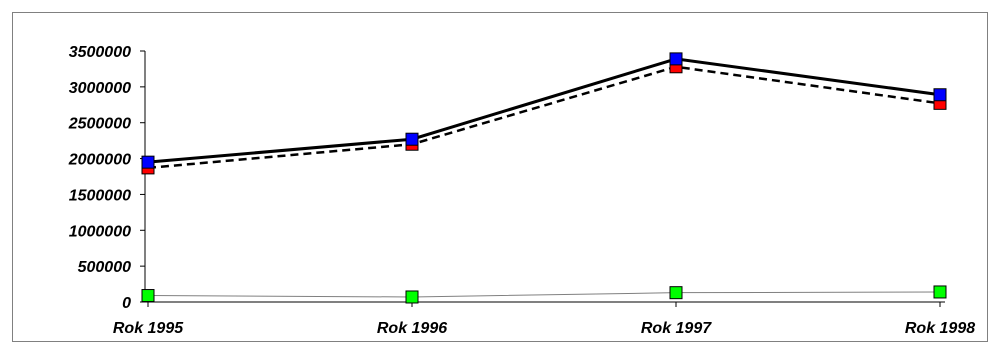 This screenshot has width=995, height=351. I want to click on x-tick-label: Rok 1995, so click(148, 328).